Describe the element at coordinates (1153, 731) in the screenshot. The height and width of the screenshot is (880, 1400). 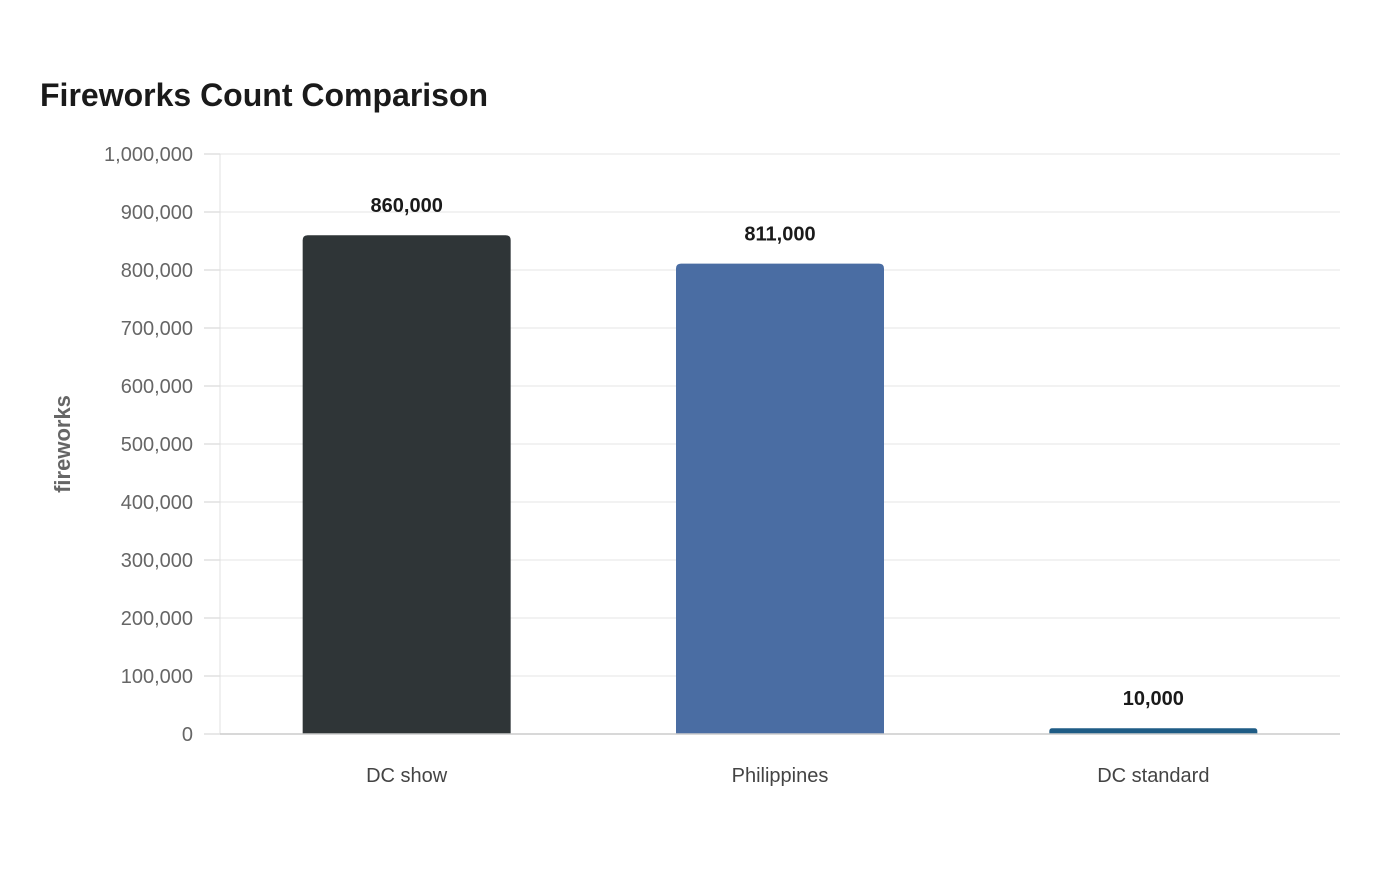
I see `bar-dc-standard` at that location.